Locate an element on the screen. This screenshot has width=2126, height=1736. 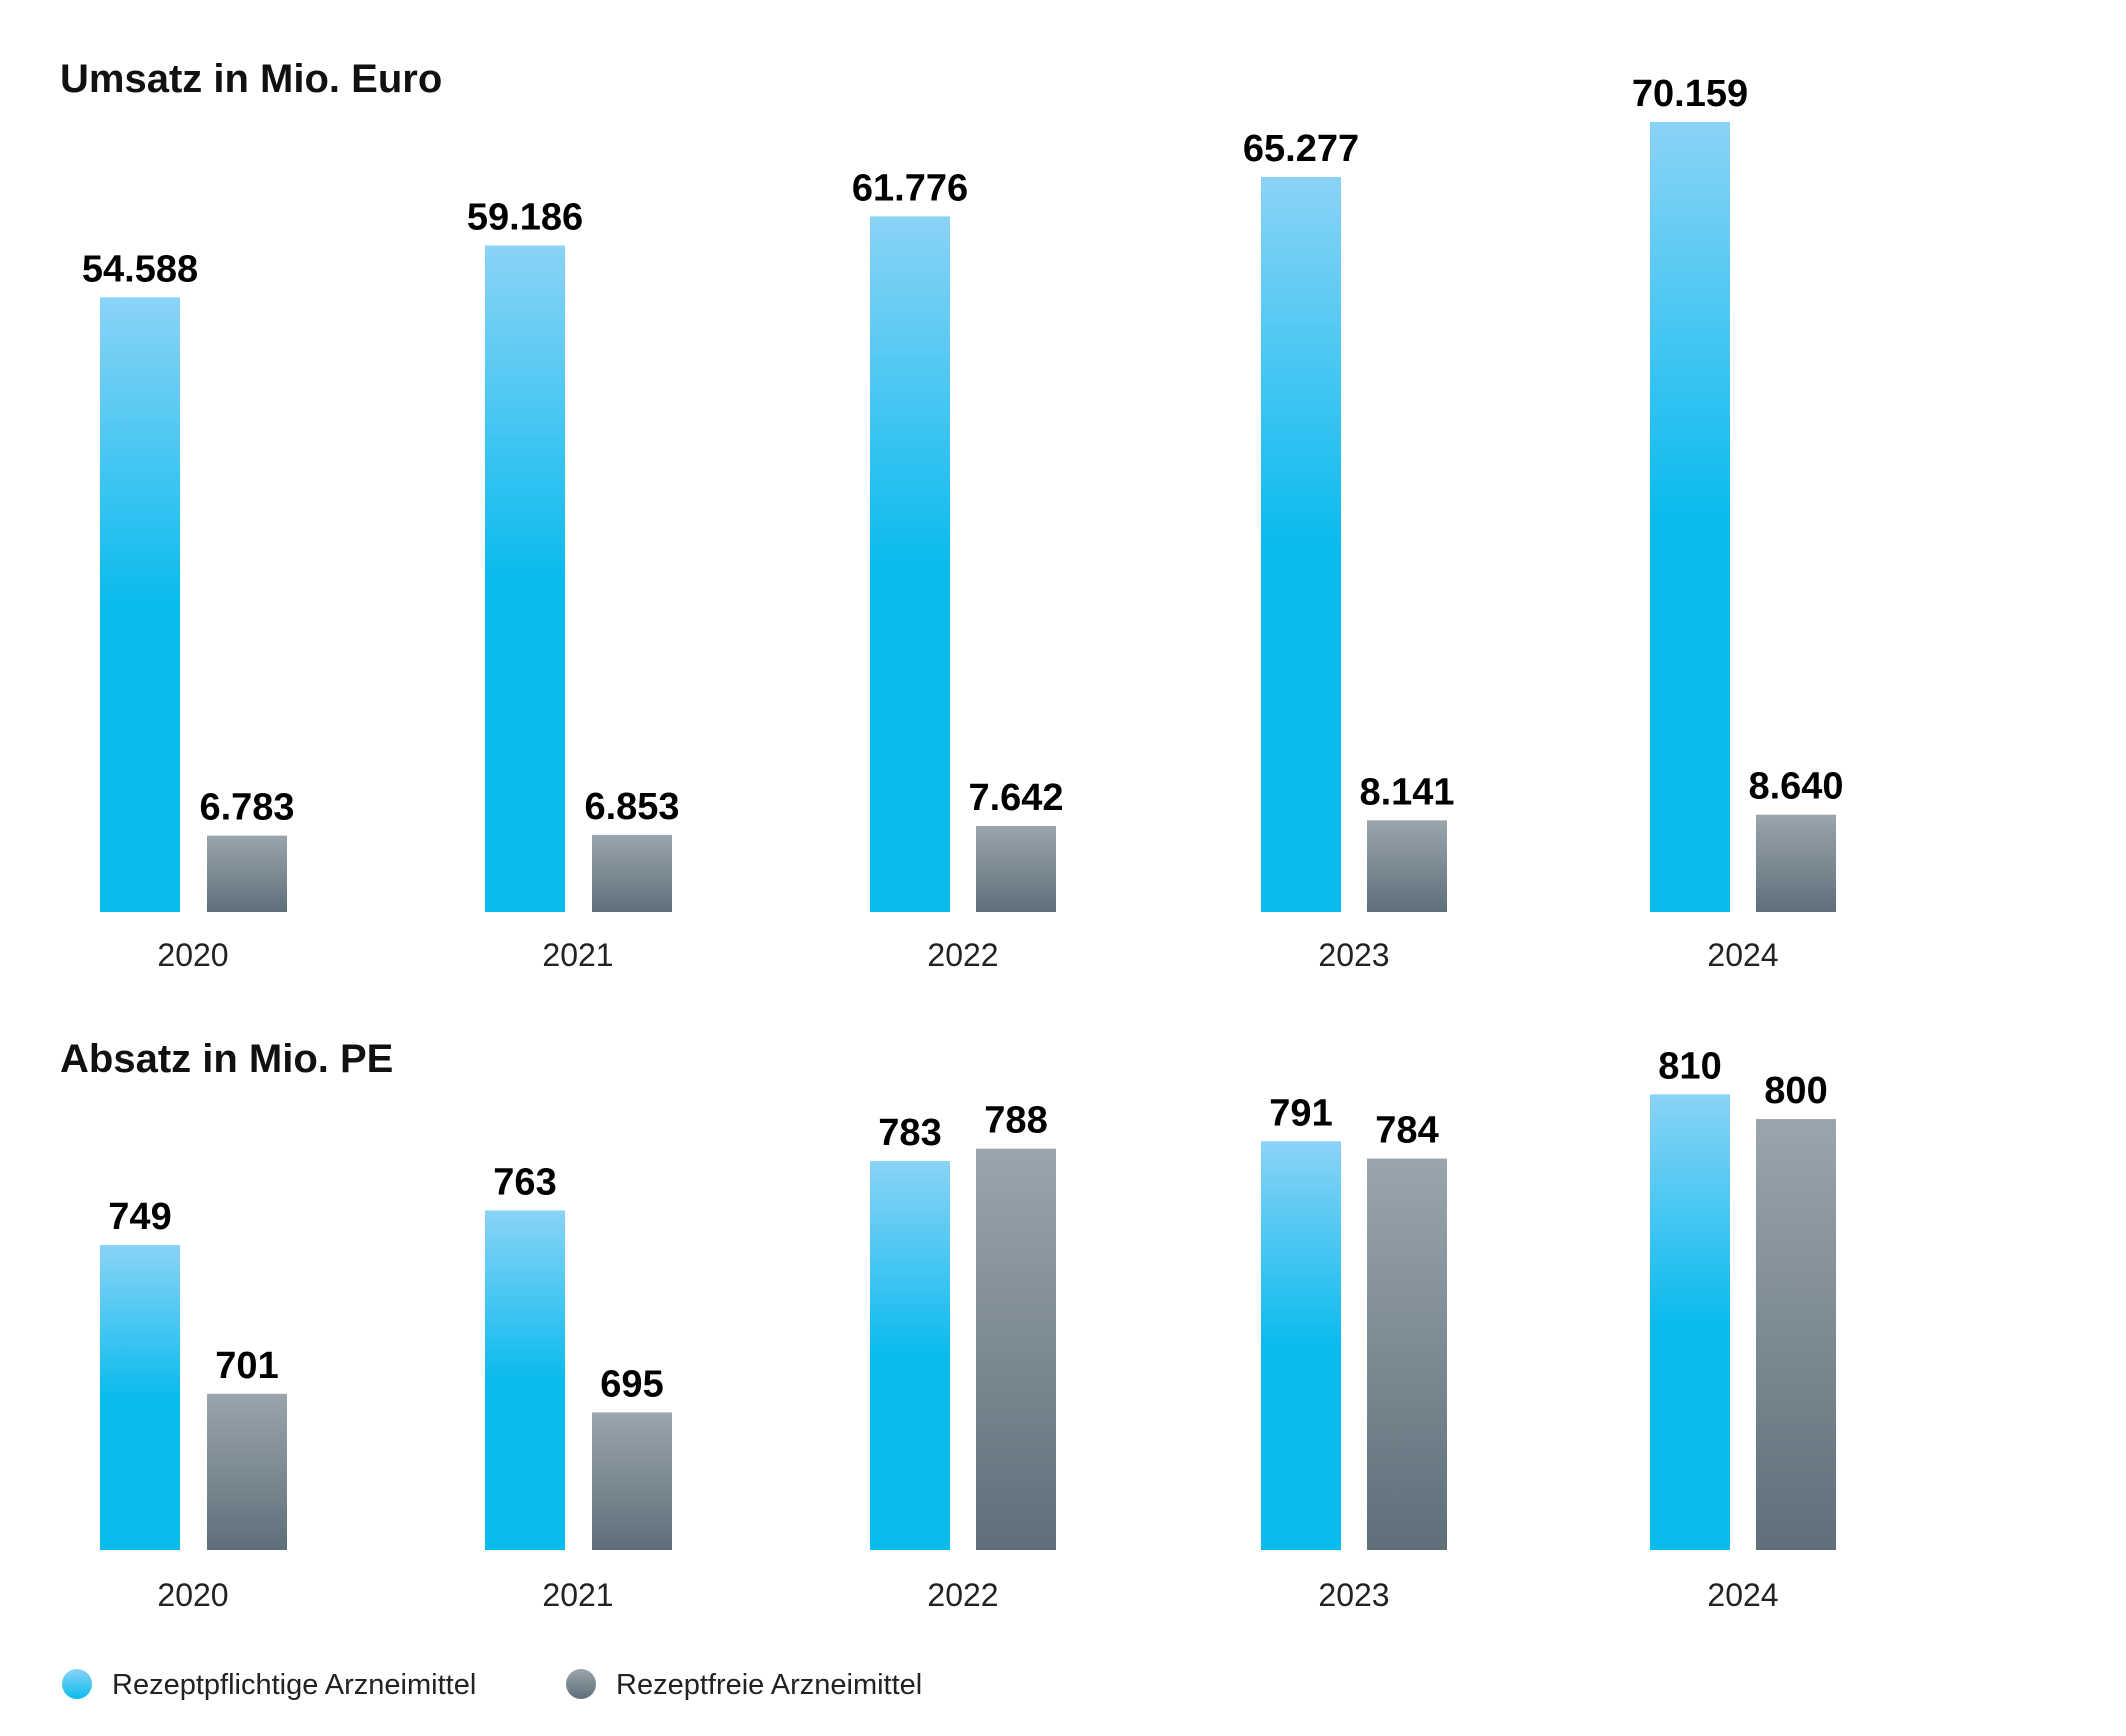
data-label-otc-2023: 784 is located at coordinates (1406, 1131).